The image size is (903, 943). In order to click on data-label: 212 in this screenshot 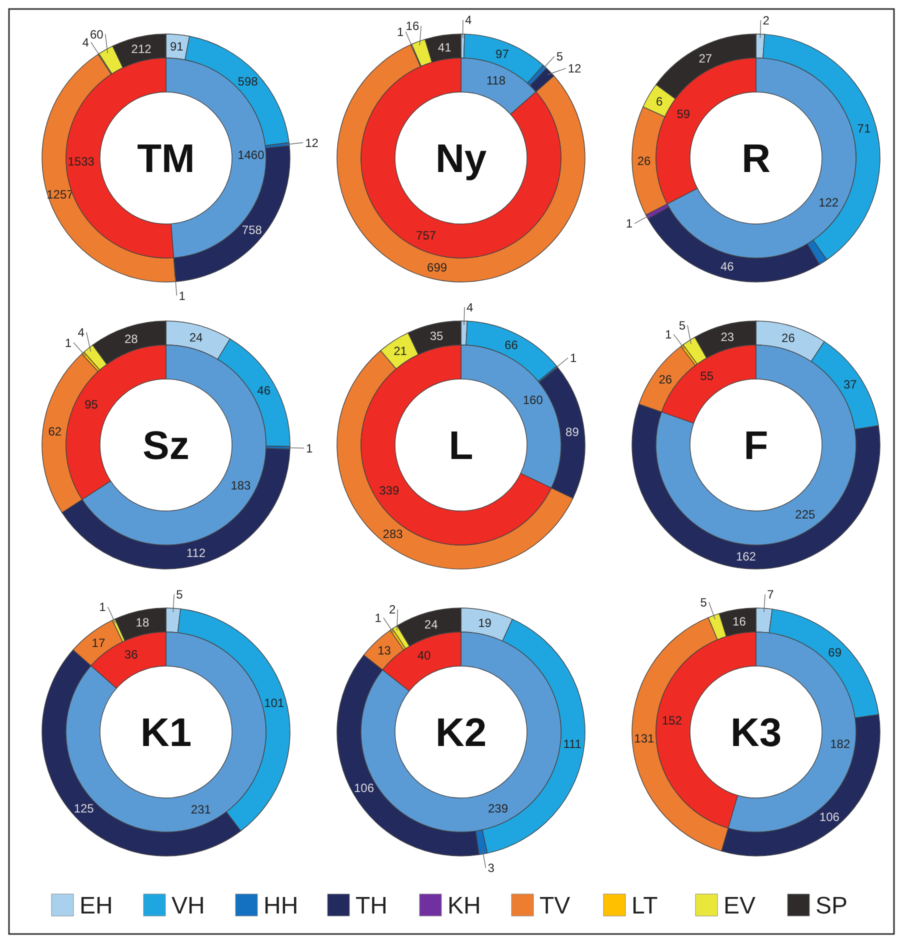, I will do `click(141, 49)`.